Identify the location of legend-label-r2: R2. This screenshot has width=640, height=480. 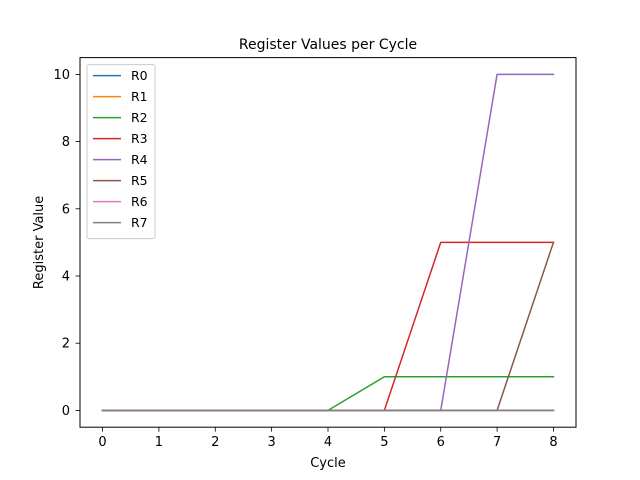
(139, 117).